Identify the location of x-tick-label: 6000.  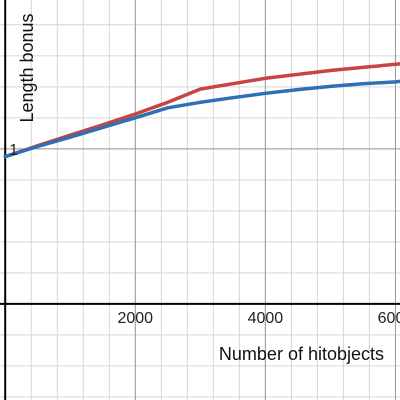
(389, 318).